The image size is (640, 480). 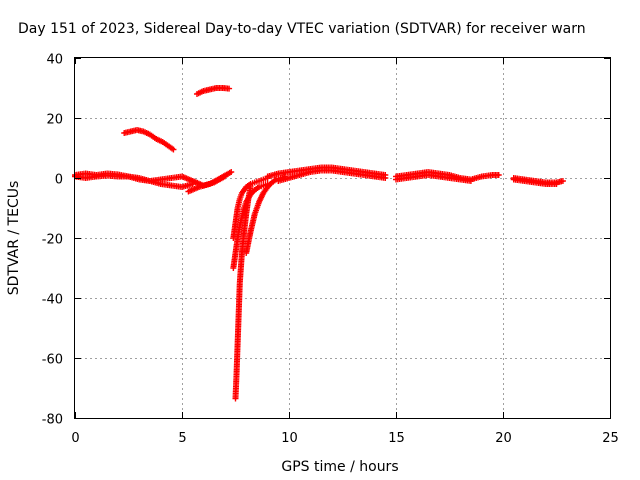 I want to click on y-tick-label: -20, so click(x=52, y=240).